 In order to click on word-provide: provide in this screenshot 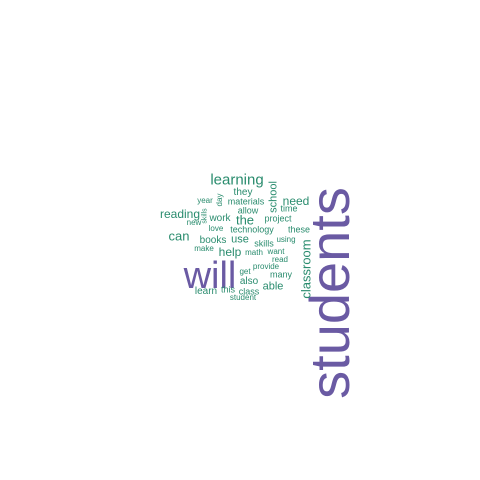, I will do `click(266, 266)`.